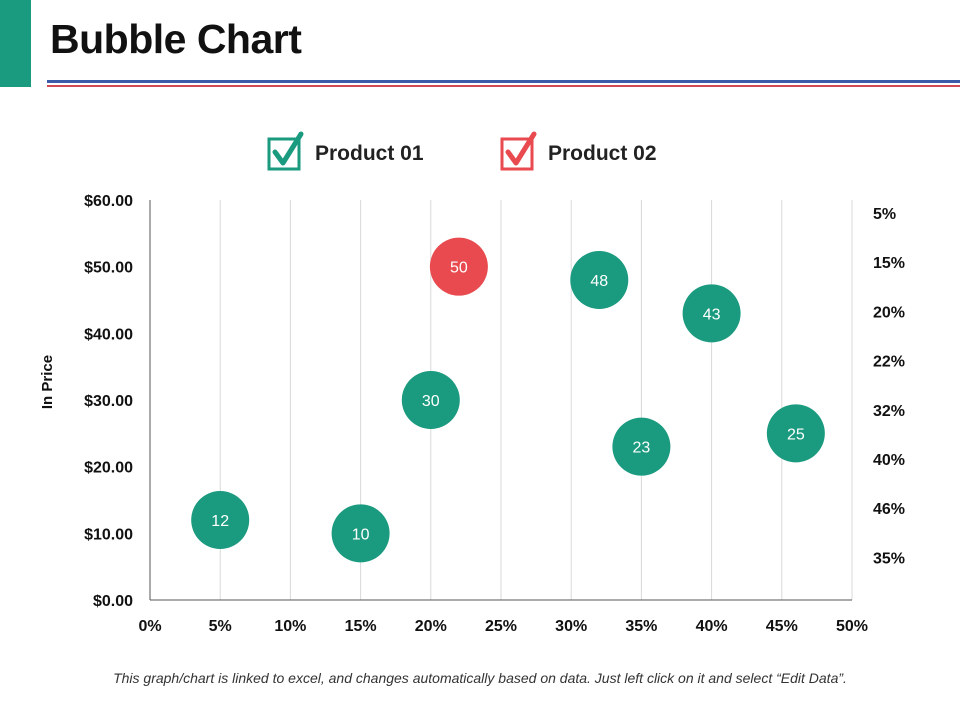  I want to click on x-tick-label: 25%, so click(501, 626).